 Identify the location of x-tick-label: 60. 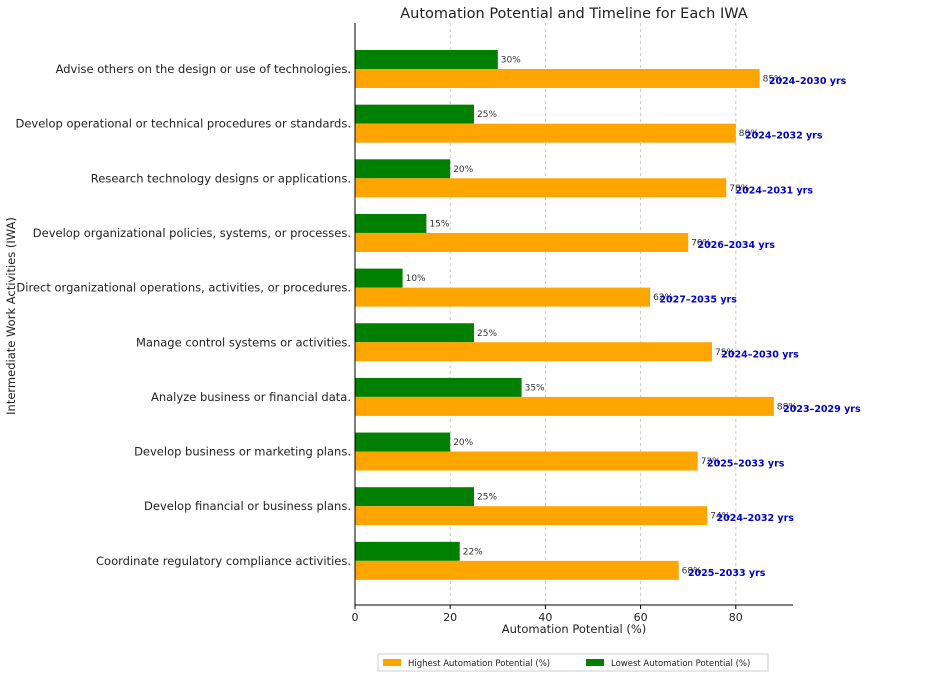
(641, 617).